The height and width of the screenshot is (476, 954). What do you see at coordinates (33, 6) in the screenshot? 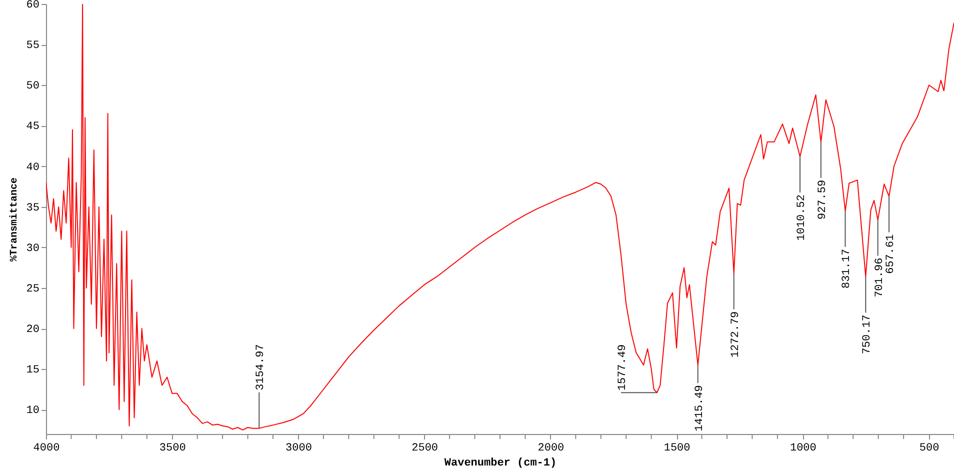
I see `y-tick-label: 60` at bounding box center [33, 6].